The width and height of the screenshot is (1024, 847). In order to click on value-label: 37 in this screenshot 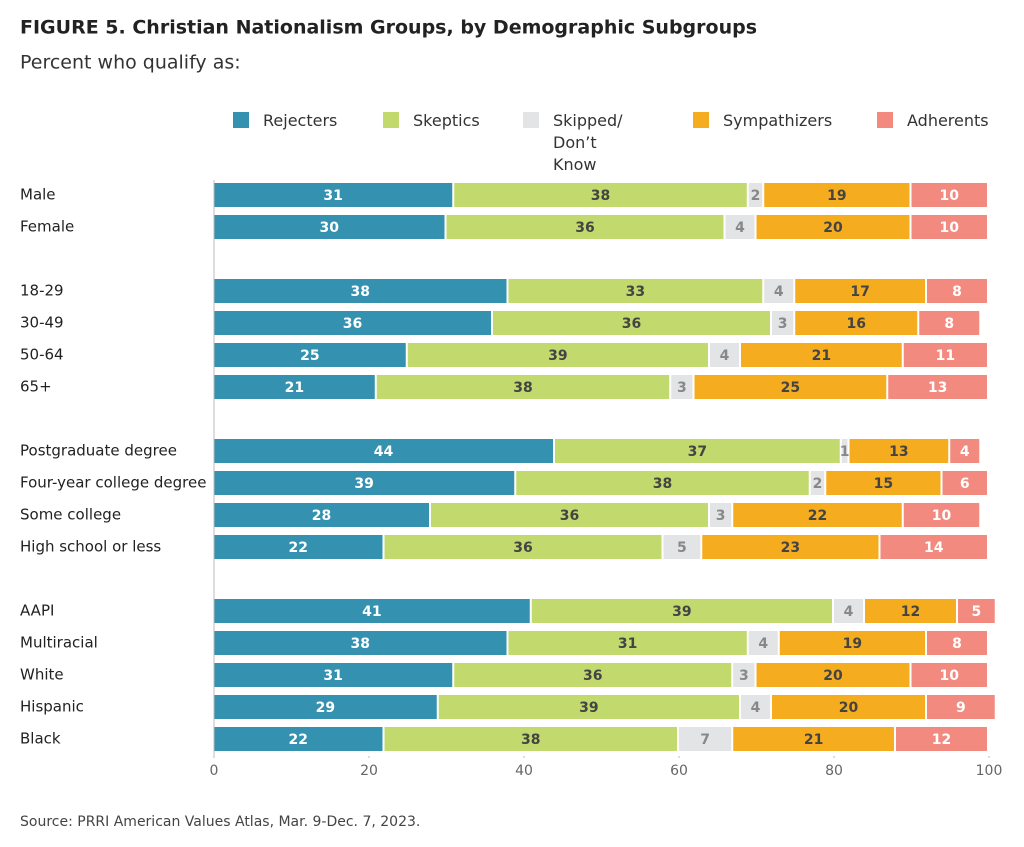, I will do `click(697, 452)`.